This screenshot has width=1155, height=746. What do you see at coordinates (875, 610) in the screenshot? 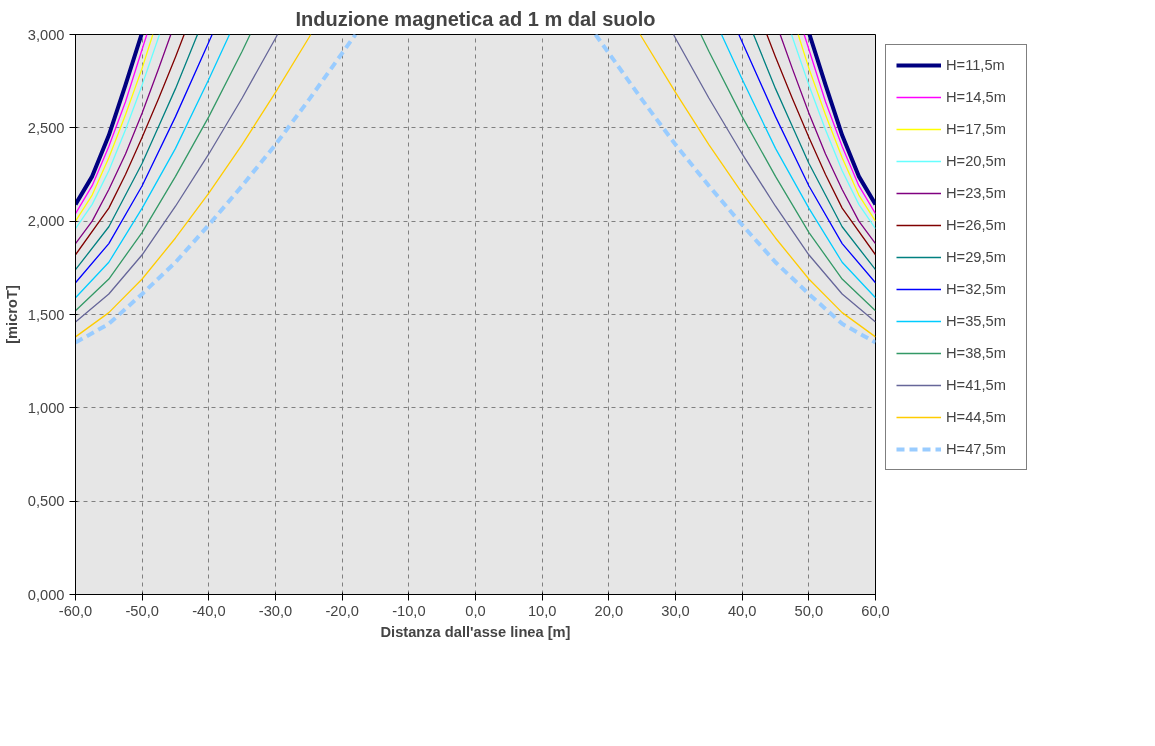
I see `x-tick-label: 60,0` at bounding box center [875, 610].